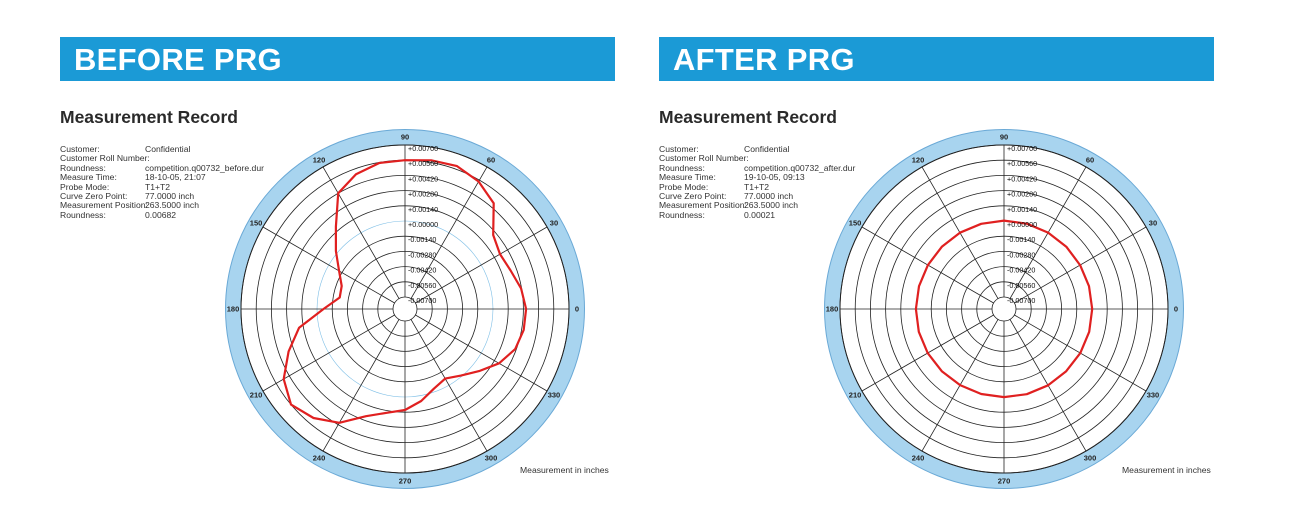 The width and height of the screenshot is (1289, 528). I want to click on info-value: 0.00021, so click(760, 214).